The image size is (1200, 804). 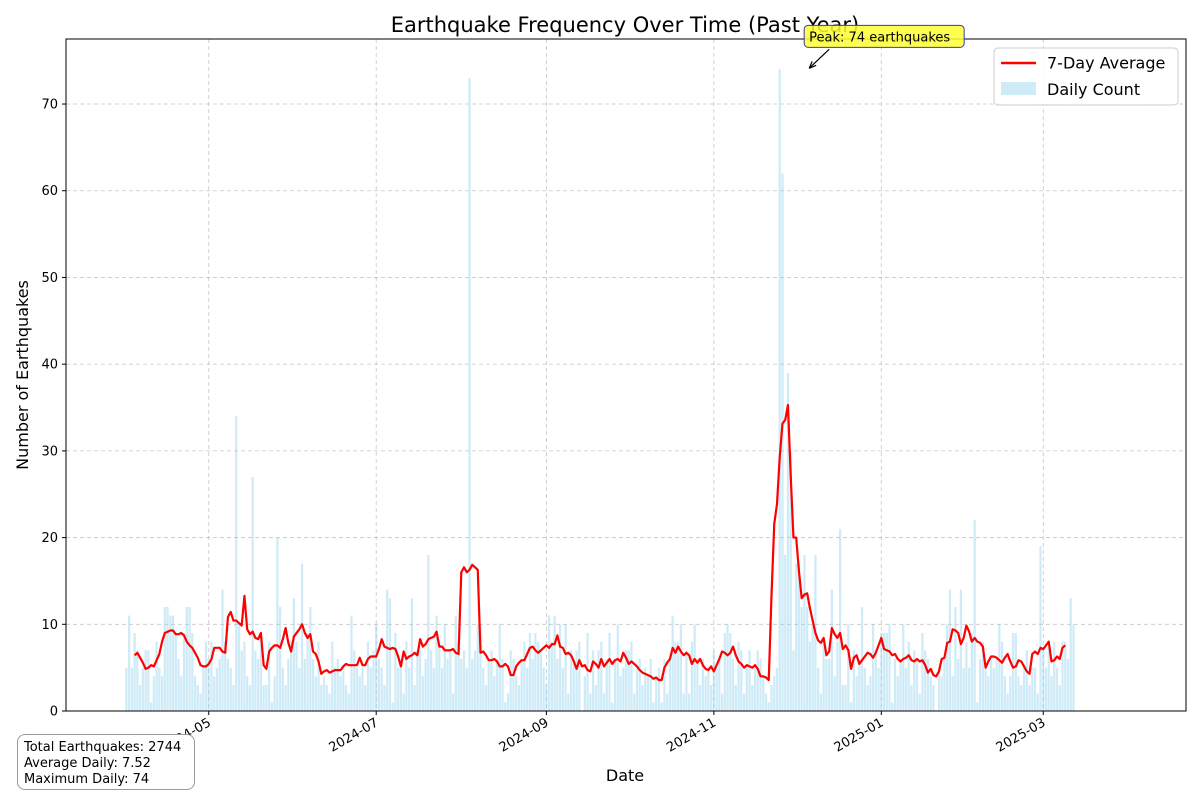 What do you see at coordinates (87, 779) in the screenshot?
I see `stats-maximum: Maximum Daily: 74` at bounding box center [87, 779].